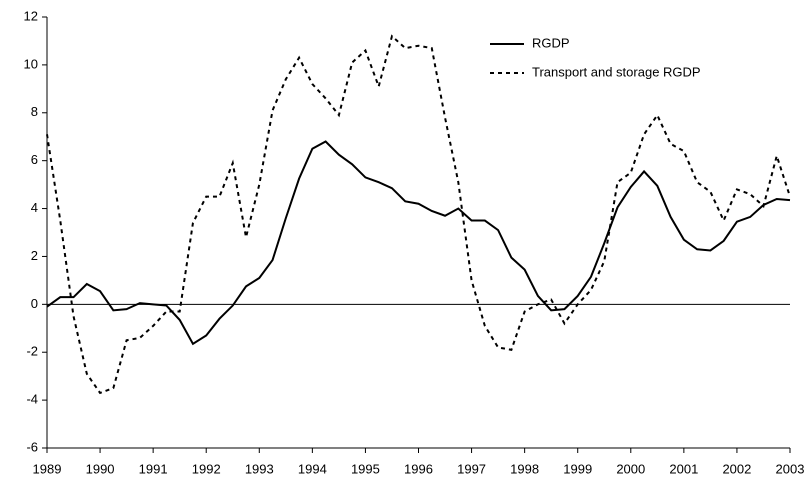 Image resolution: width=809 pixels, height=484 pixels. I want to click on legend-label: Transport and storage RGDP, so click(616, 71).